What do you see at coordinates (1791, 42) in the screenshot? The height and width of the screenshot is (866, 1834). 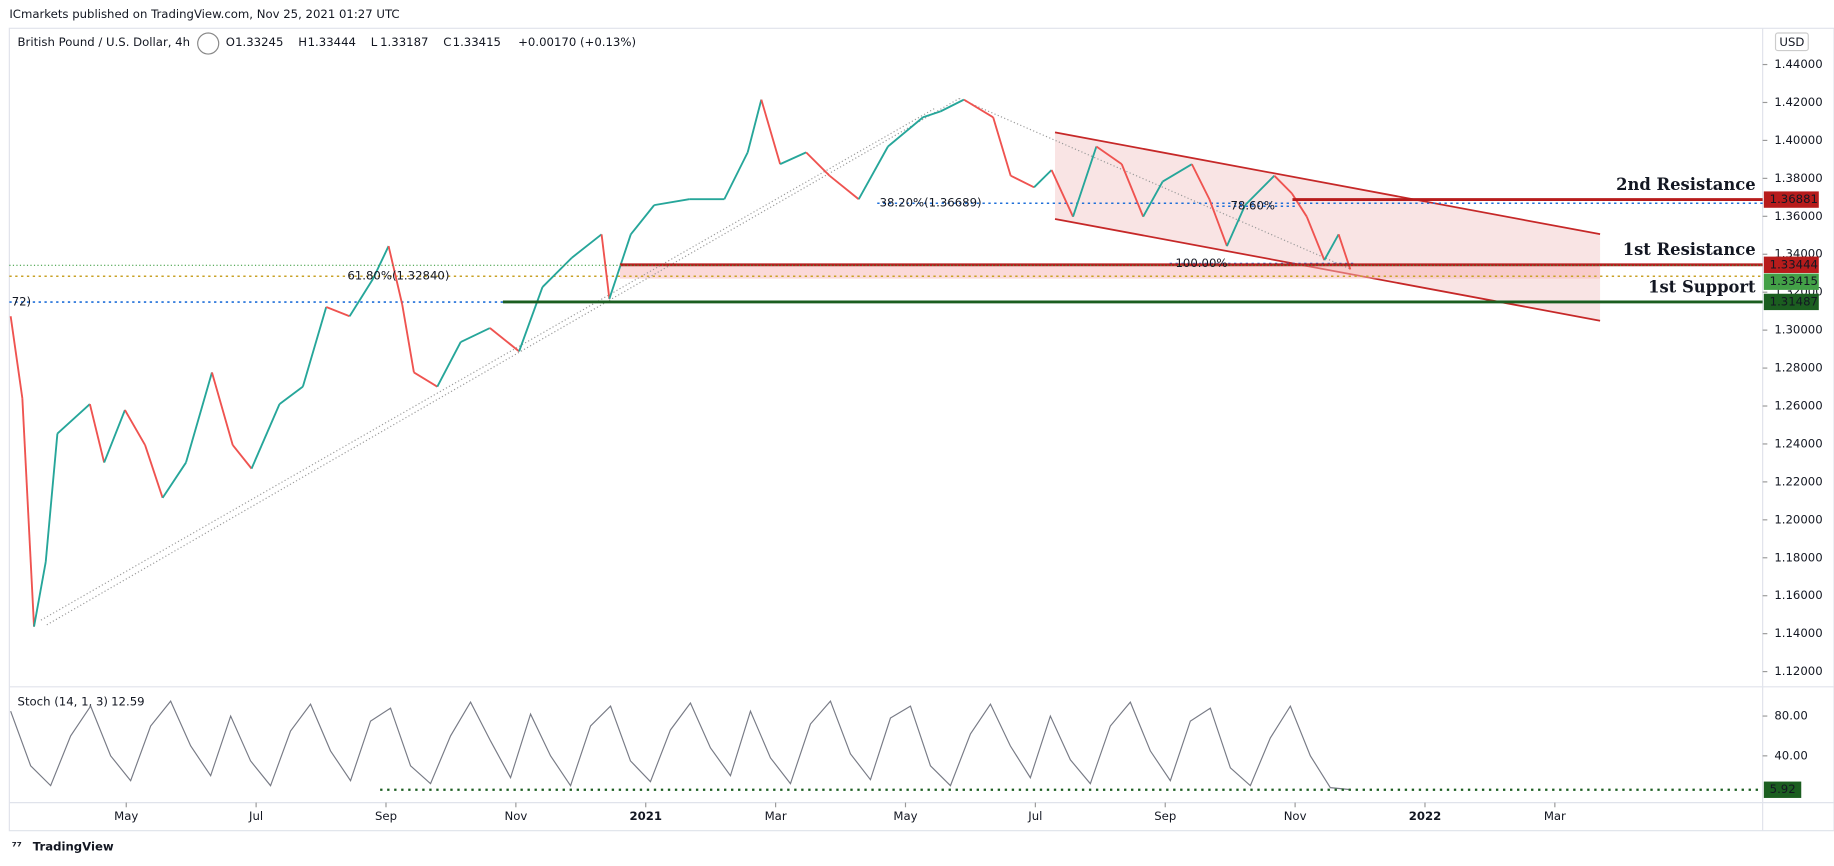 I see `currency: USD` at bounding box center [1791, 42].